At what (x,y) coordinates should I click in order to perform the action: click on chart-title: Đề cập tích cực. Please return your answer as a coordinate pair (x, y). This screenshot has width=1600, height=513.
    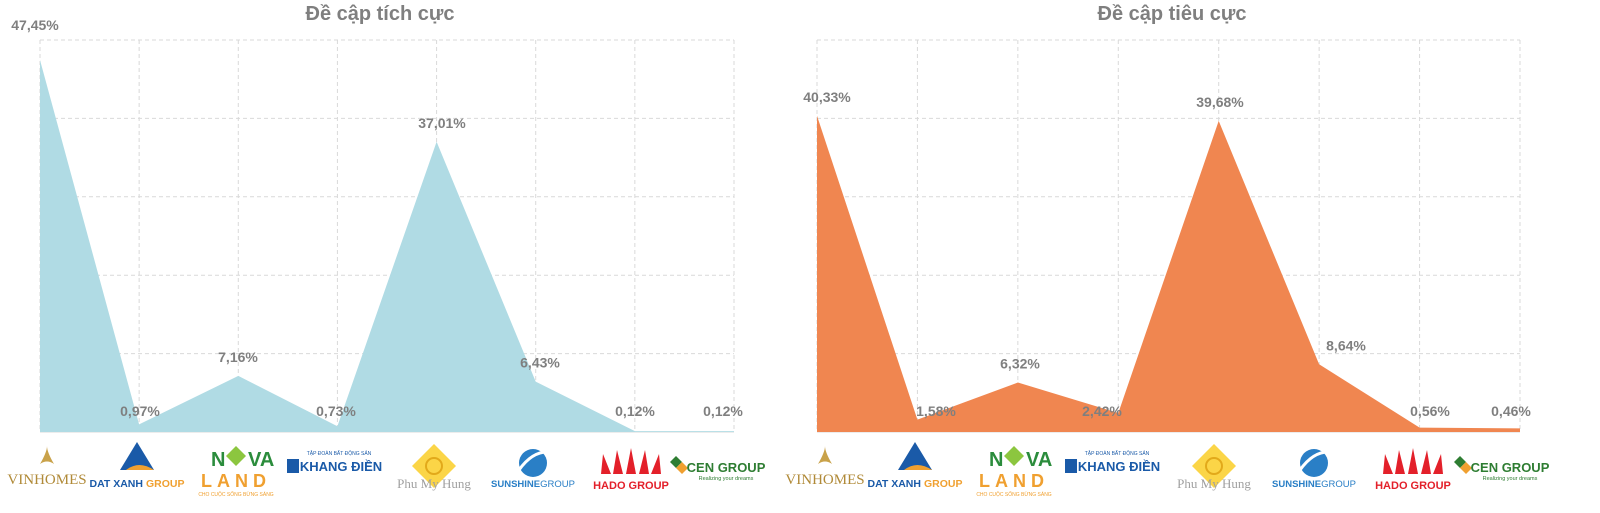
    Looking at the image, I should click on (380, 14).